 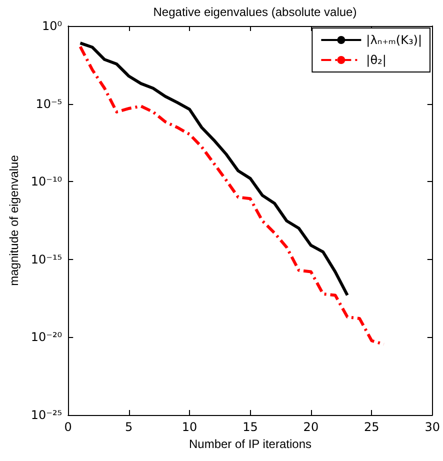 What do you see at coordinates (46, 415) in the screenshot?
I see `y-tick-label: 10⁻²⁵` at bounding box center [46, 415].